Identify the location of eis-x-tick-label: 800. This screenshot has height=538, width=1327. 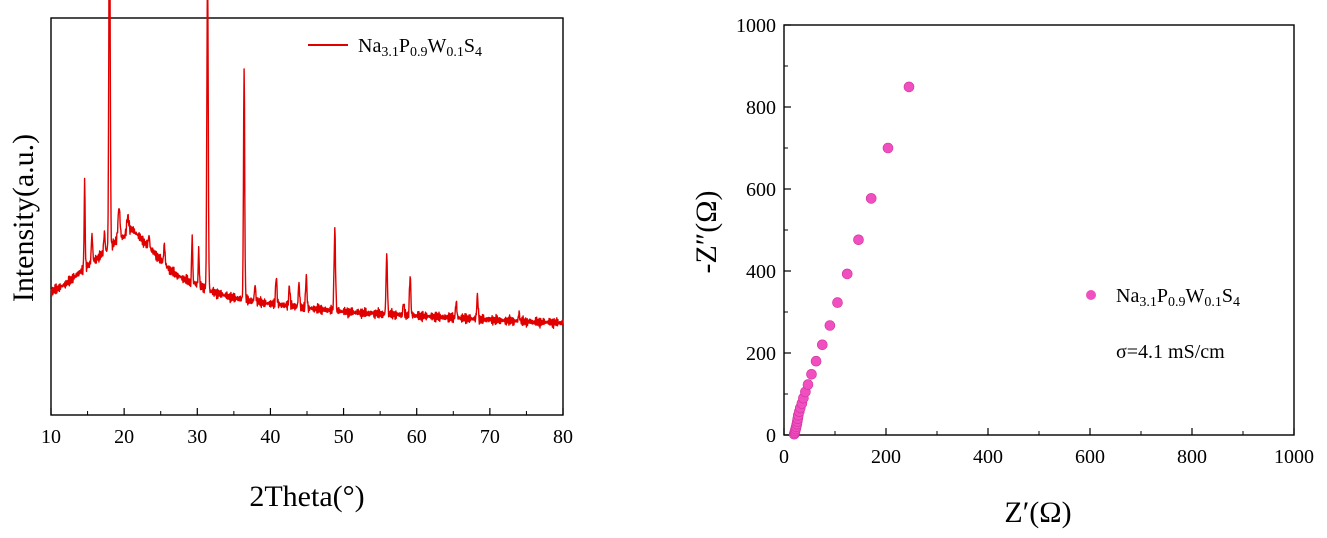
(1192, 457).